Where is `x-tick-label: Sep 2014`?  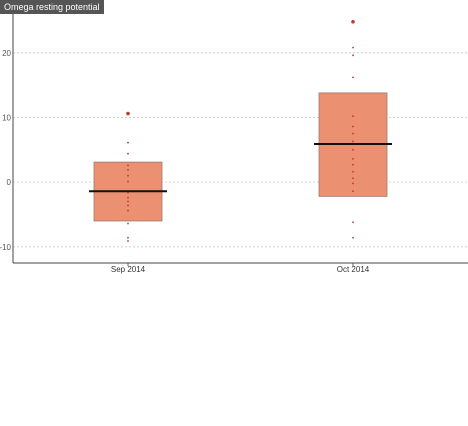
x-tick-label: Sep 2014 is located at coordinates (128, 269).